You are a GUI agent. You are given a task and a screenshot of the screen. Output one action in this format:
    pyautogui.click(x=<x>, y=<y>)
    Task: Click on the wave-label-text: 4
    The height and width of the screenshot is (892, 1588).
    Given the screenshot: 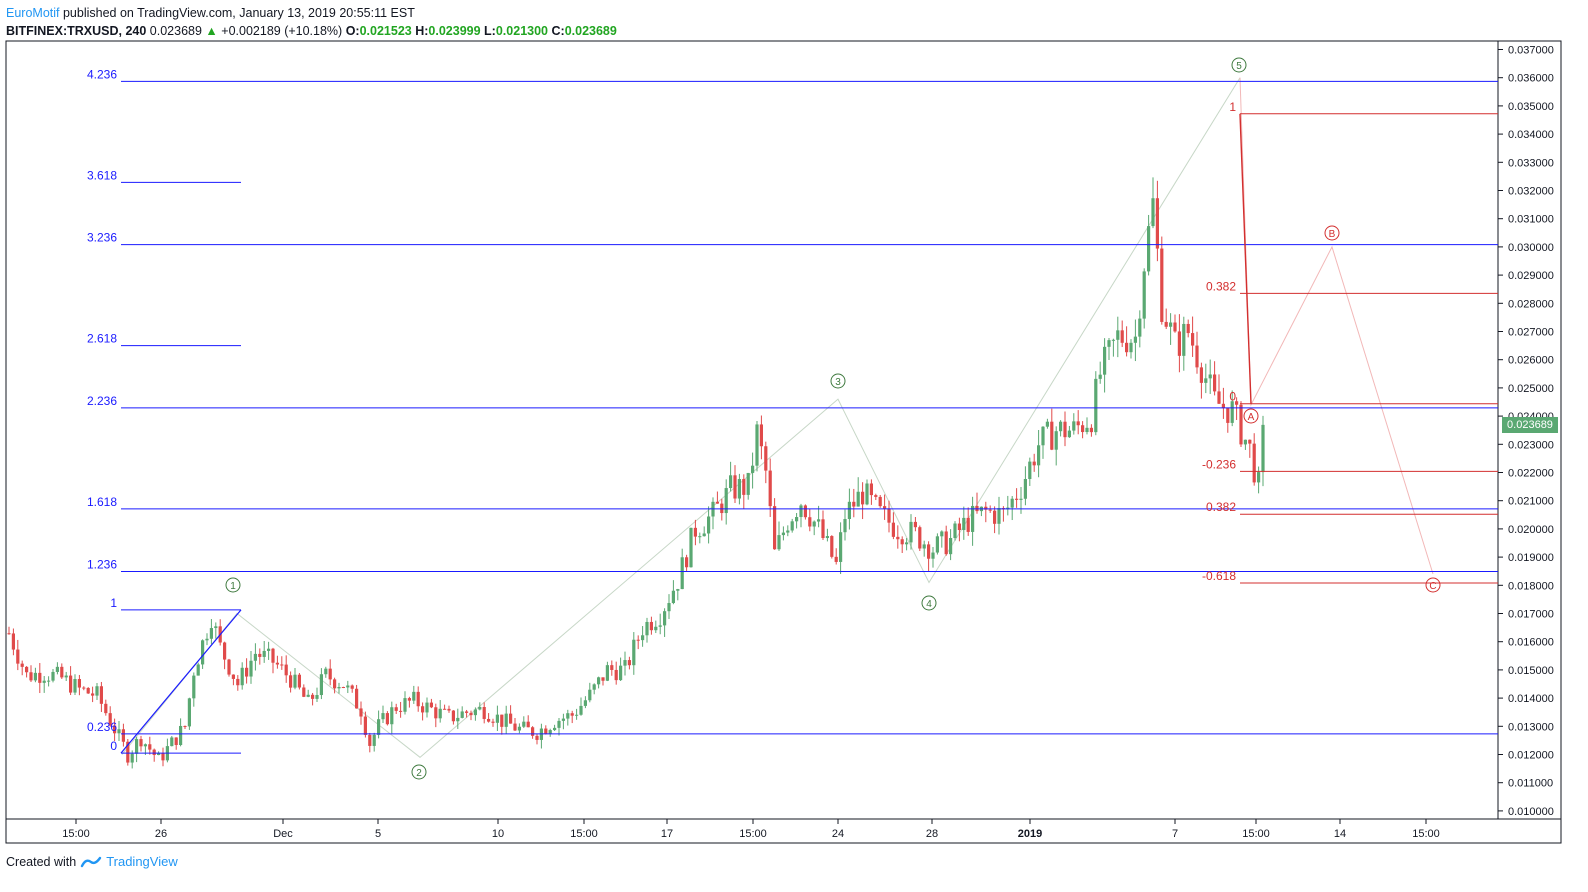 What is the action you would take?
    pyautogui.click(x=929, y=604)
    